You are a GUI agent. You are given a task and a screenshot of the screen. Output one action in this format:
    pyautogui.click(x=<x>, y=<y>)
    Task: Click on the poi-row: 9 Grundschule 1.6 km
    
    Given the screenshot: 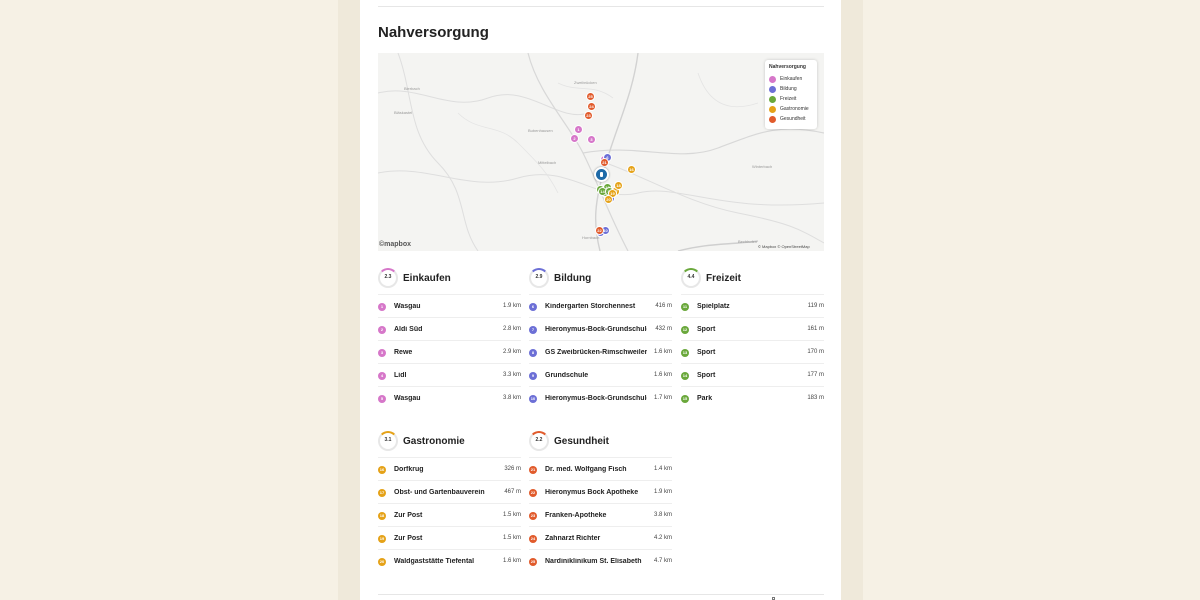 What is the action you would take?
    pyautogui.click(x=600, y=374)
    